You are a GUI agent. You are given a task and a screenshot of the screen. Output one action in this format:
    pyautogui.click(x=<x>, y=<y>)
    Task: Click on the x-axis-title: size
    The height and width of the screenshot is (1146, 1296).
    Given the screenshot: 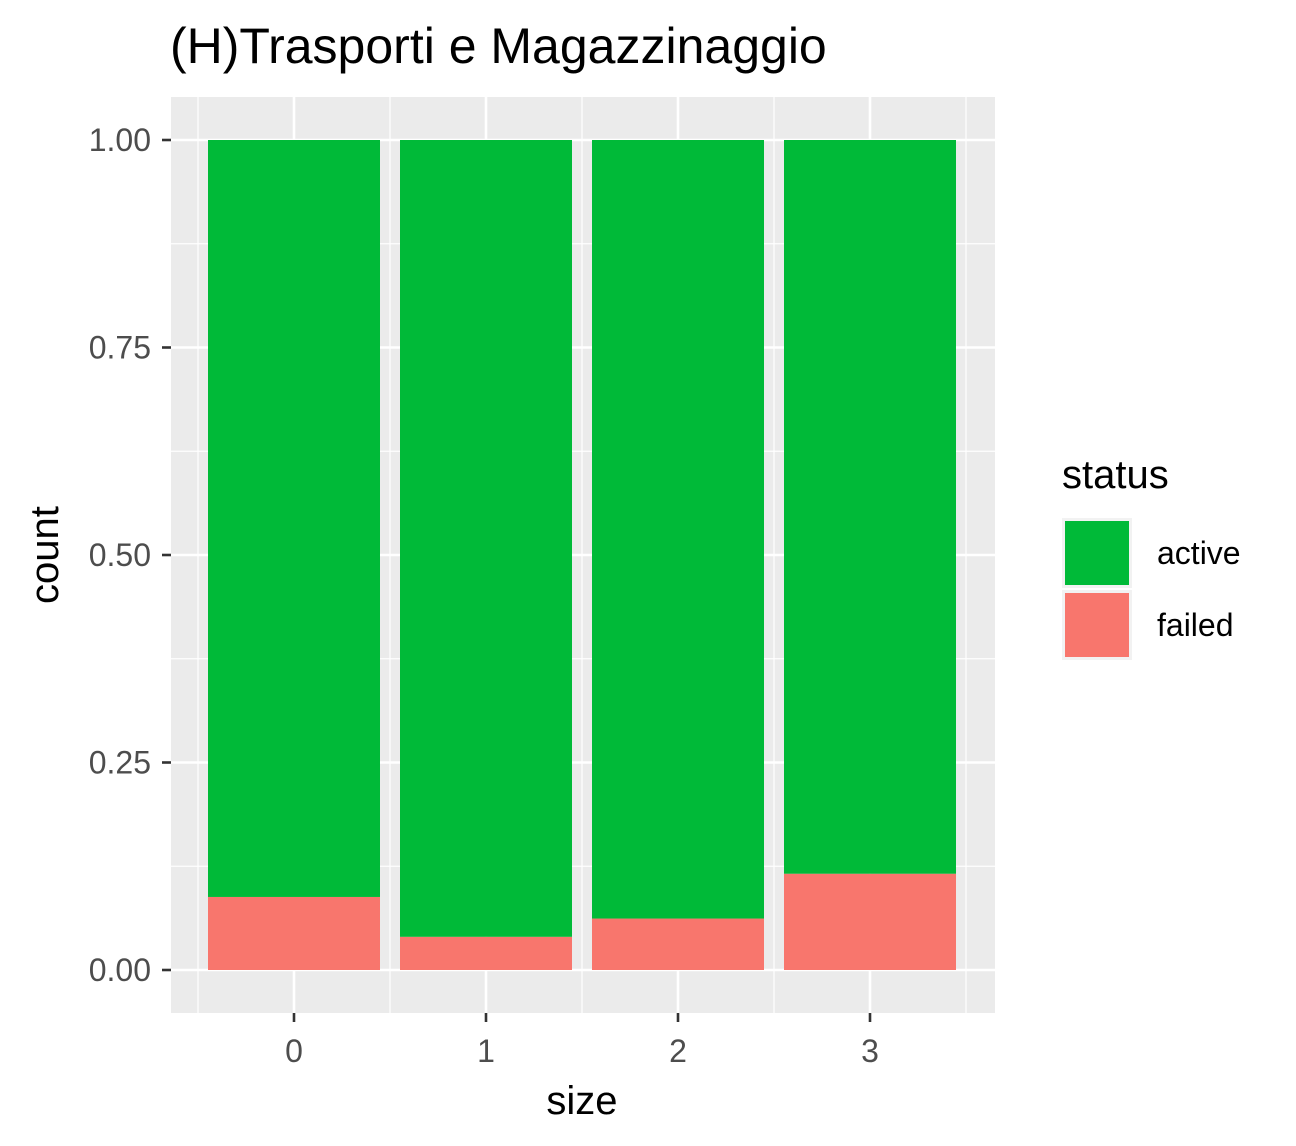 What is the action you would take?
    pyautogui.click(x=581, y=1101)
    